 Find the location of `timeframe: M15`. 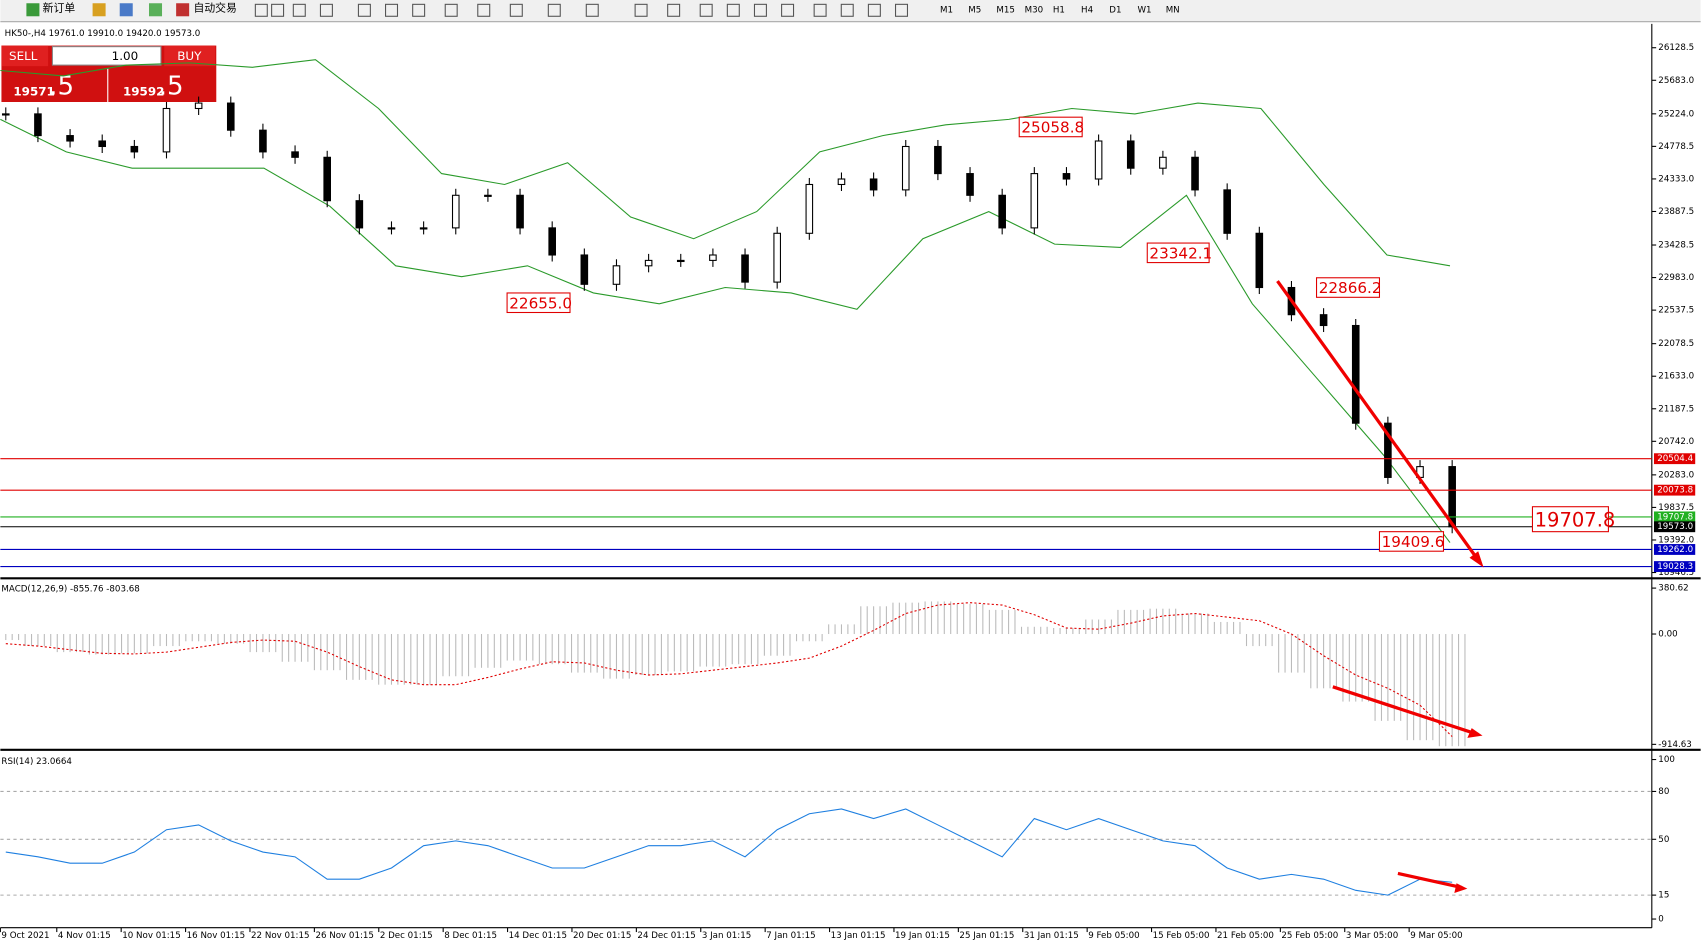

timeframe: M15 is located at coordinates (1005, 10).